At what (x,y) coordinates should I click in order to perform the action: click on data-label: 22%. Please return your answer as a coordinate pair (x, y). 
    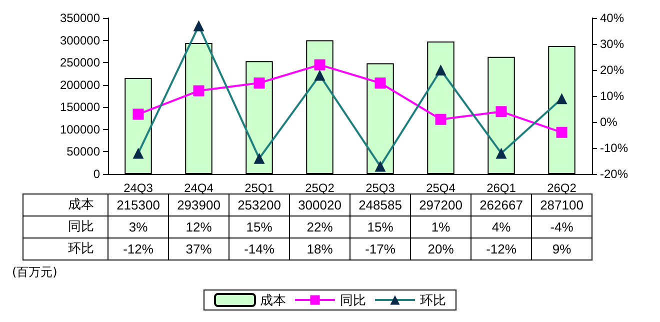
    Looking at the image, I should click on (320, 227).